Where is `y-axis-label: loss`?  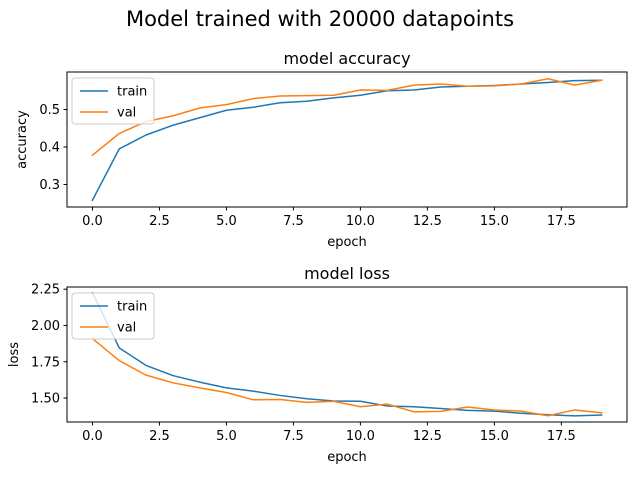
y-axis-label: loss is located at coordinates (14, 354).